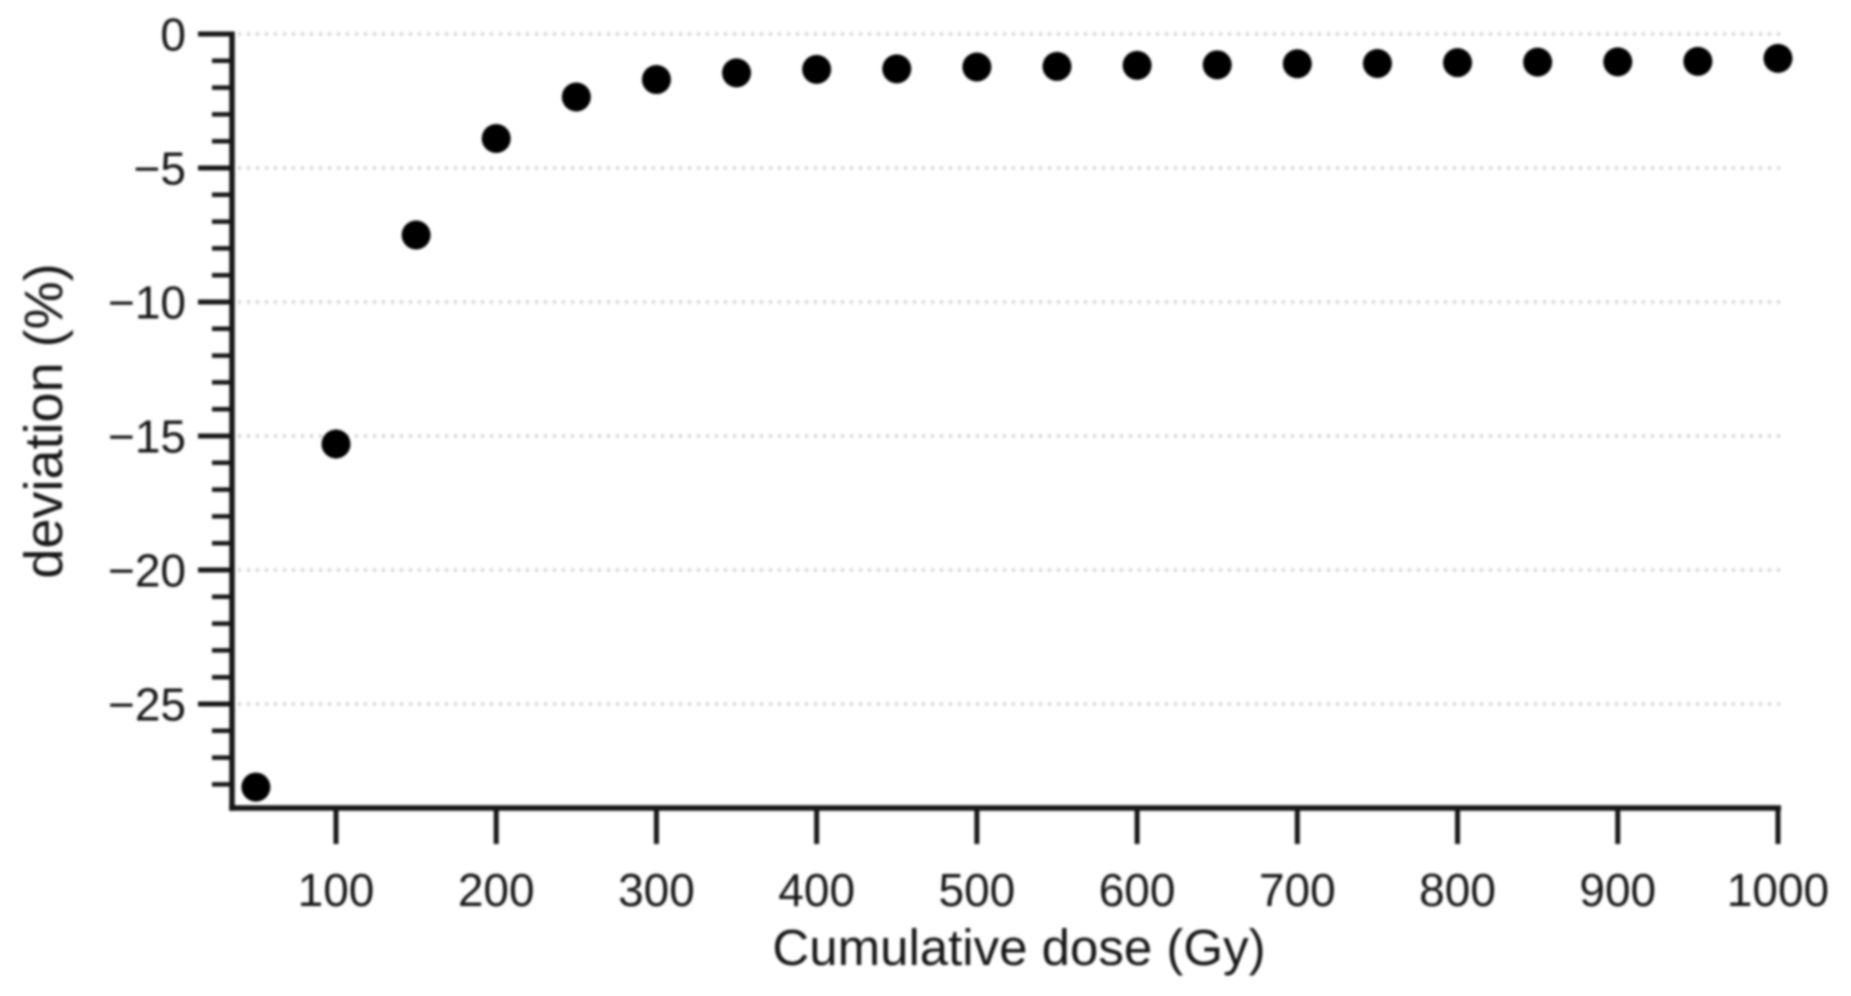 The height and width of the screenshot is (996, 1851). What do you see at coordinates (124, 410) in the screenshot?
I see `y-axis: 0 −5 −10 −15 −20 −25 deviation (%)` at bounding box center [124, 410].